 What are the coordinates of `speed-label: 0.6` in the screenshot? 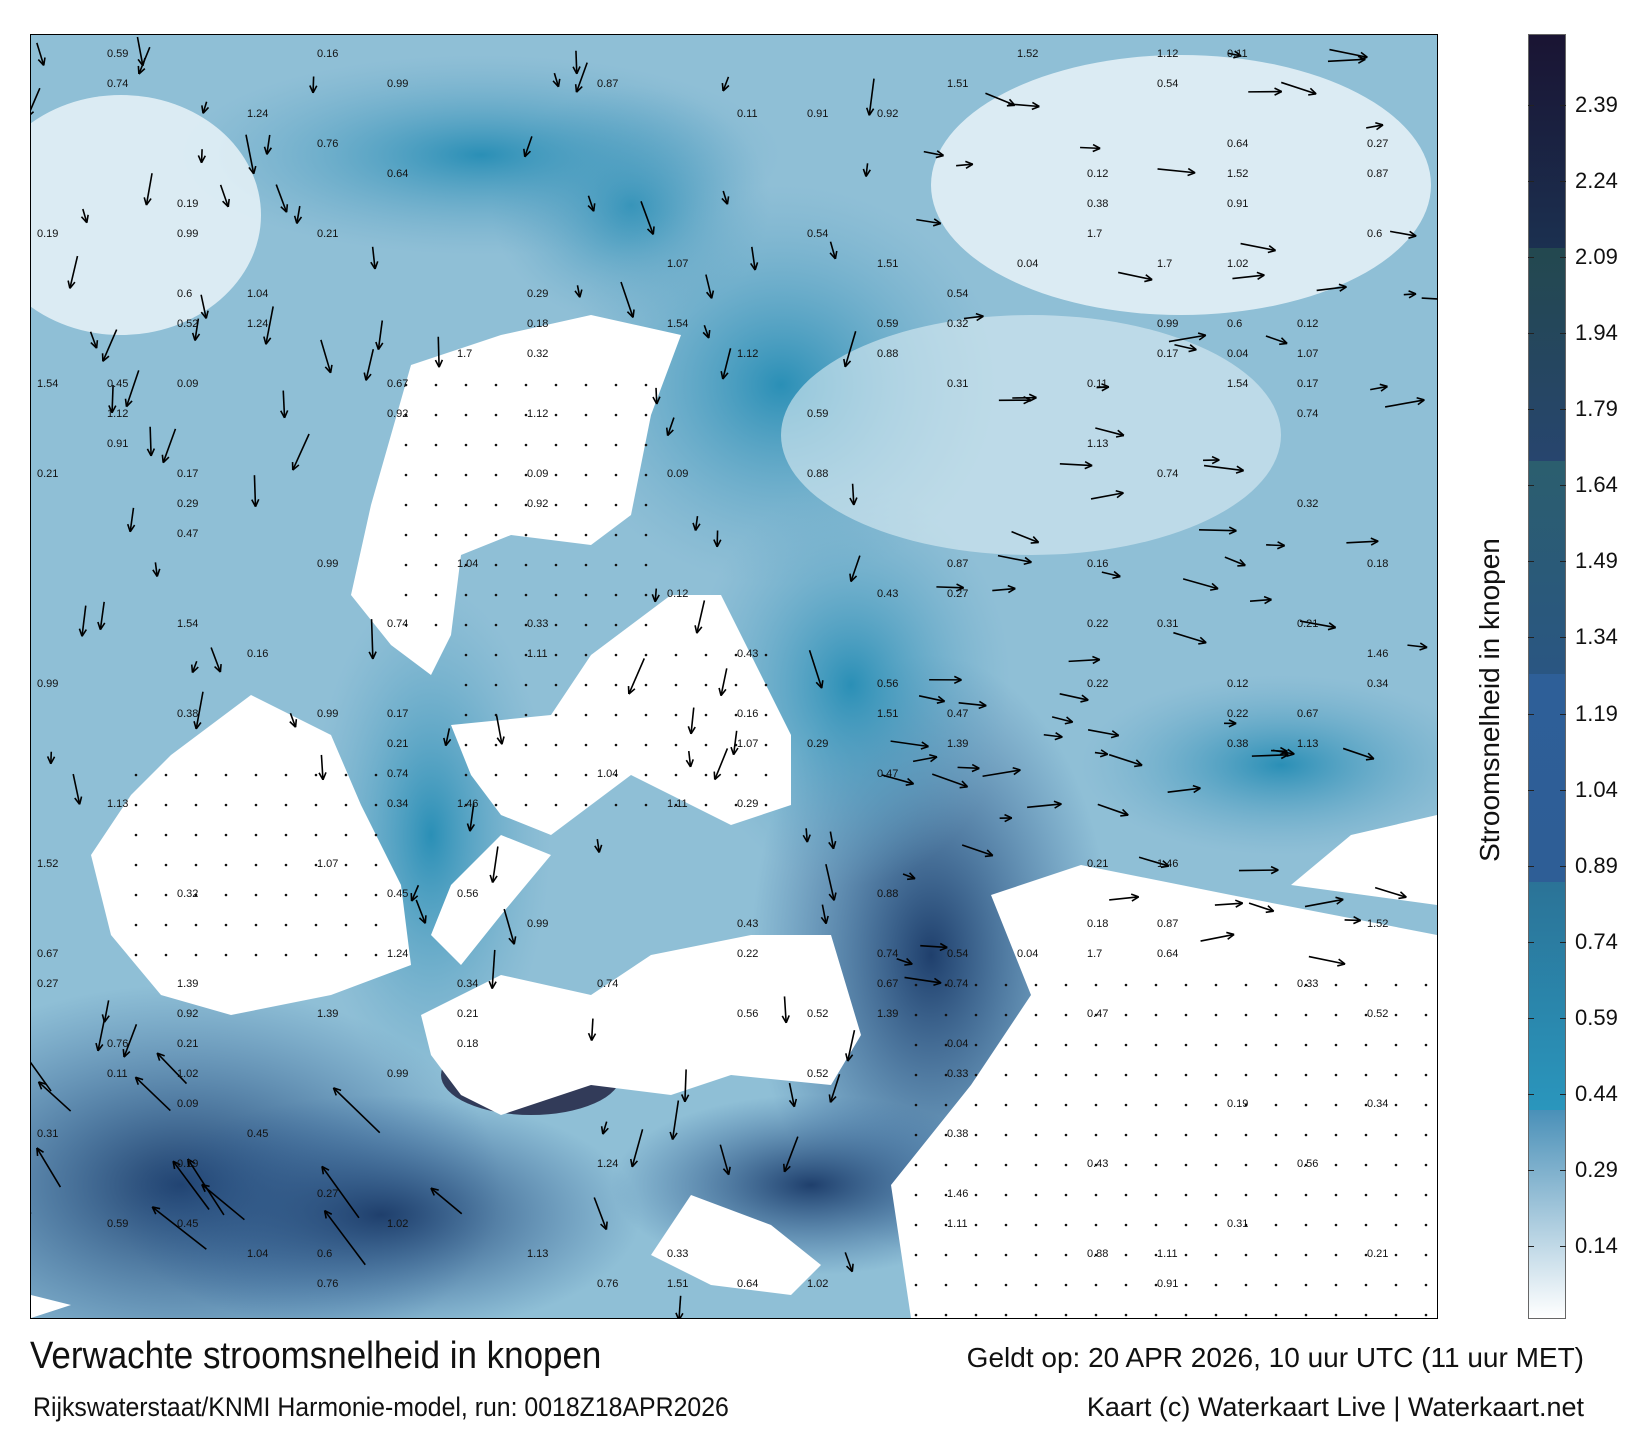 It's located at (1374, 234).